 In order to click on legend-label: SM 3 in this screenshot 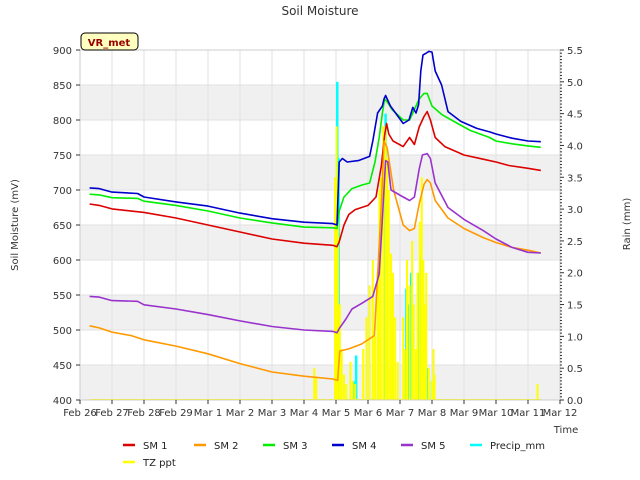, I will do `click(295, 446)`.